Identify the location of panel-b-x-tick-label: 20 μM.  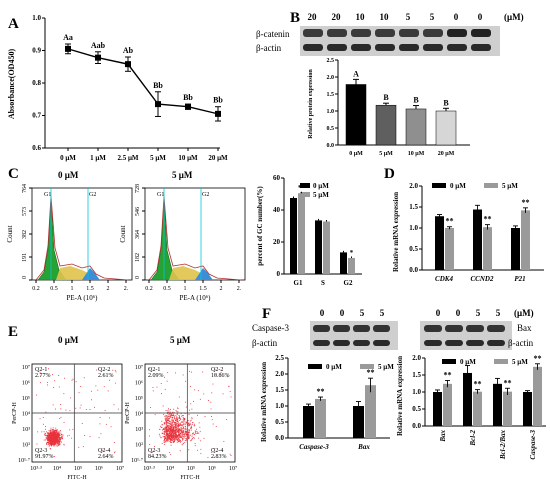
(446, 154).